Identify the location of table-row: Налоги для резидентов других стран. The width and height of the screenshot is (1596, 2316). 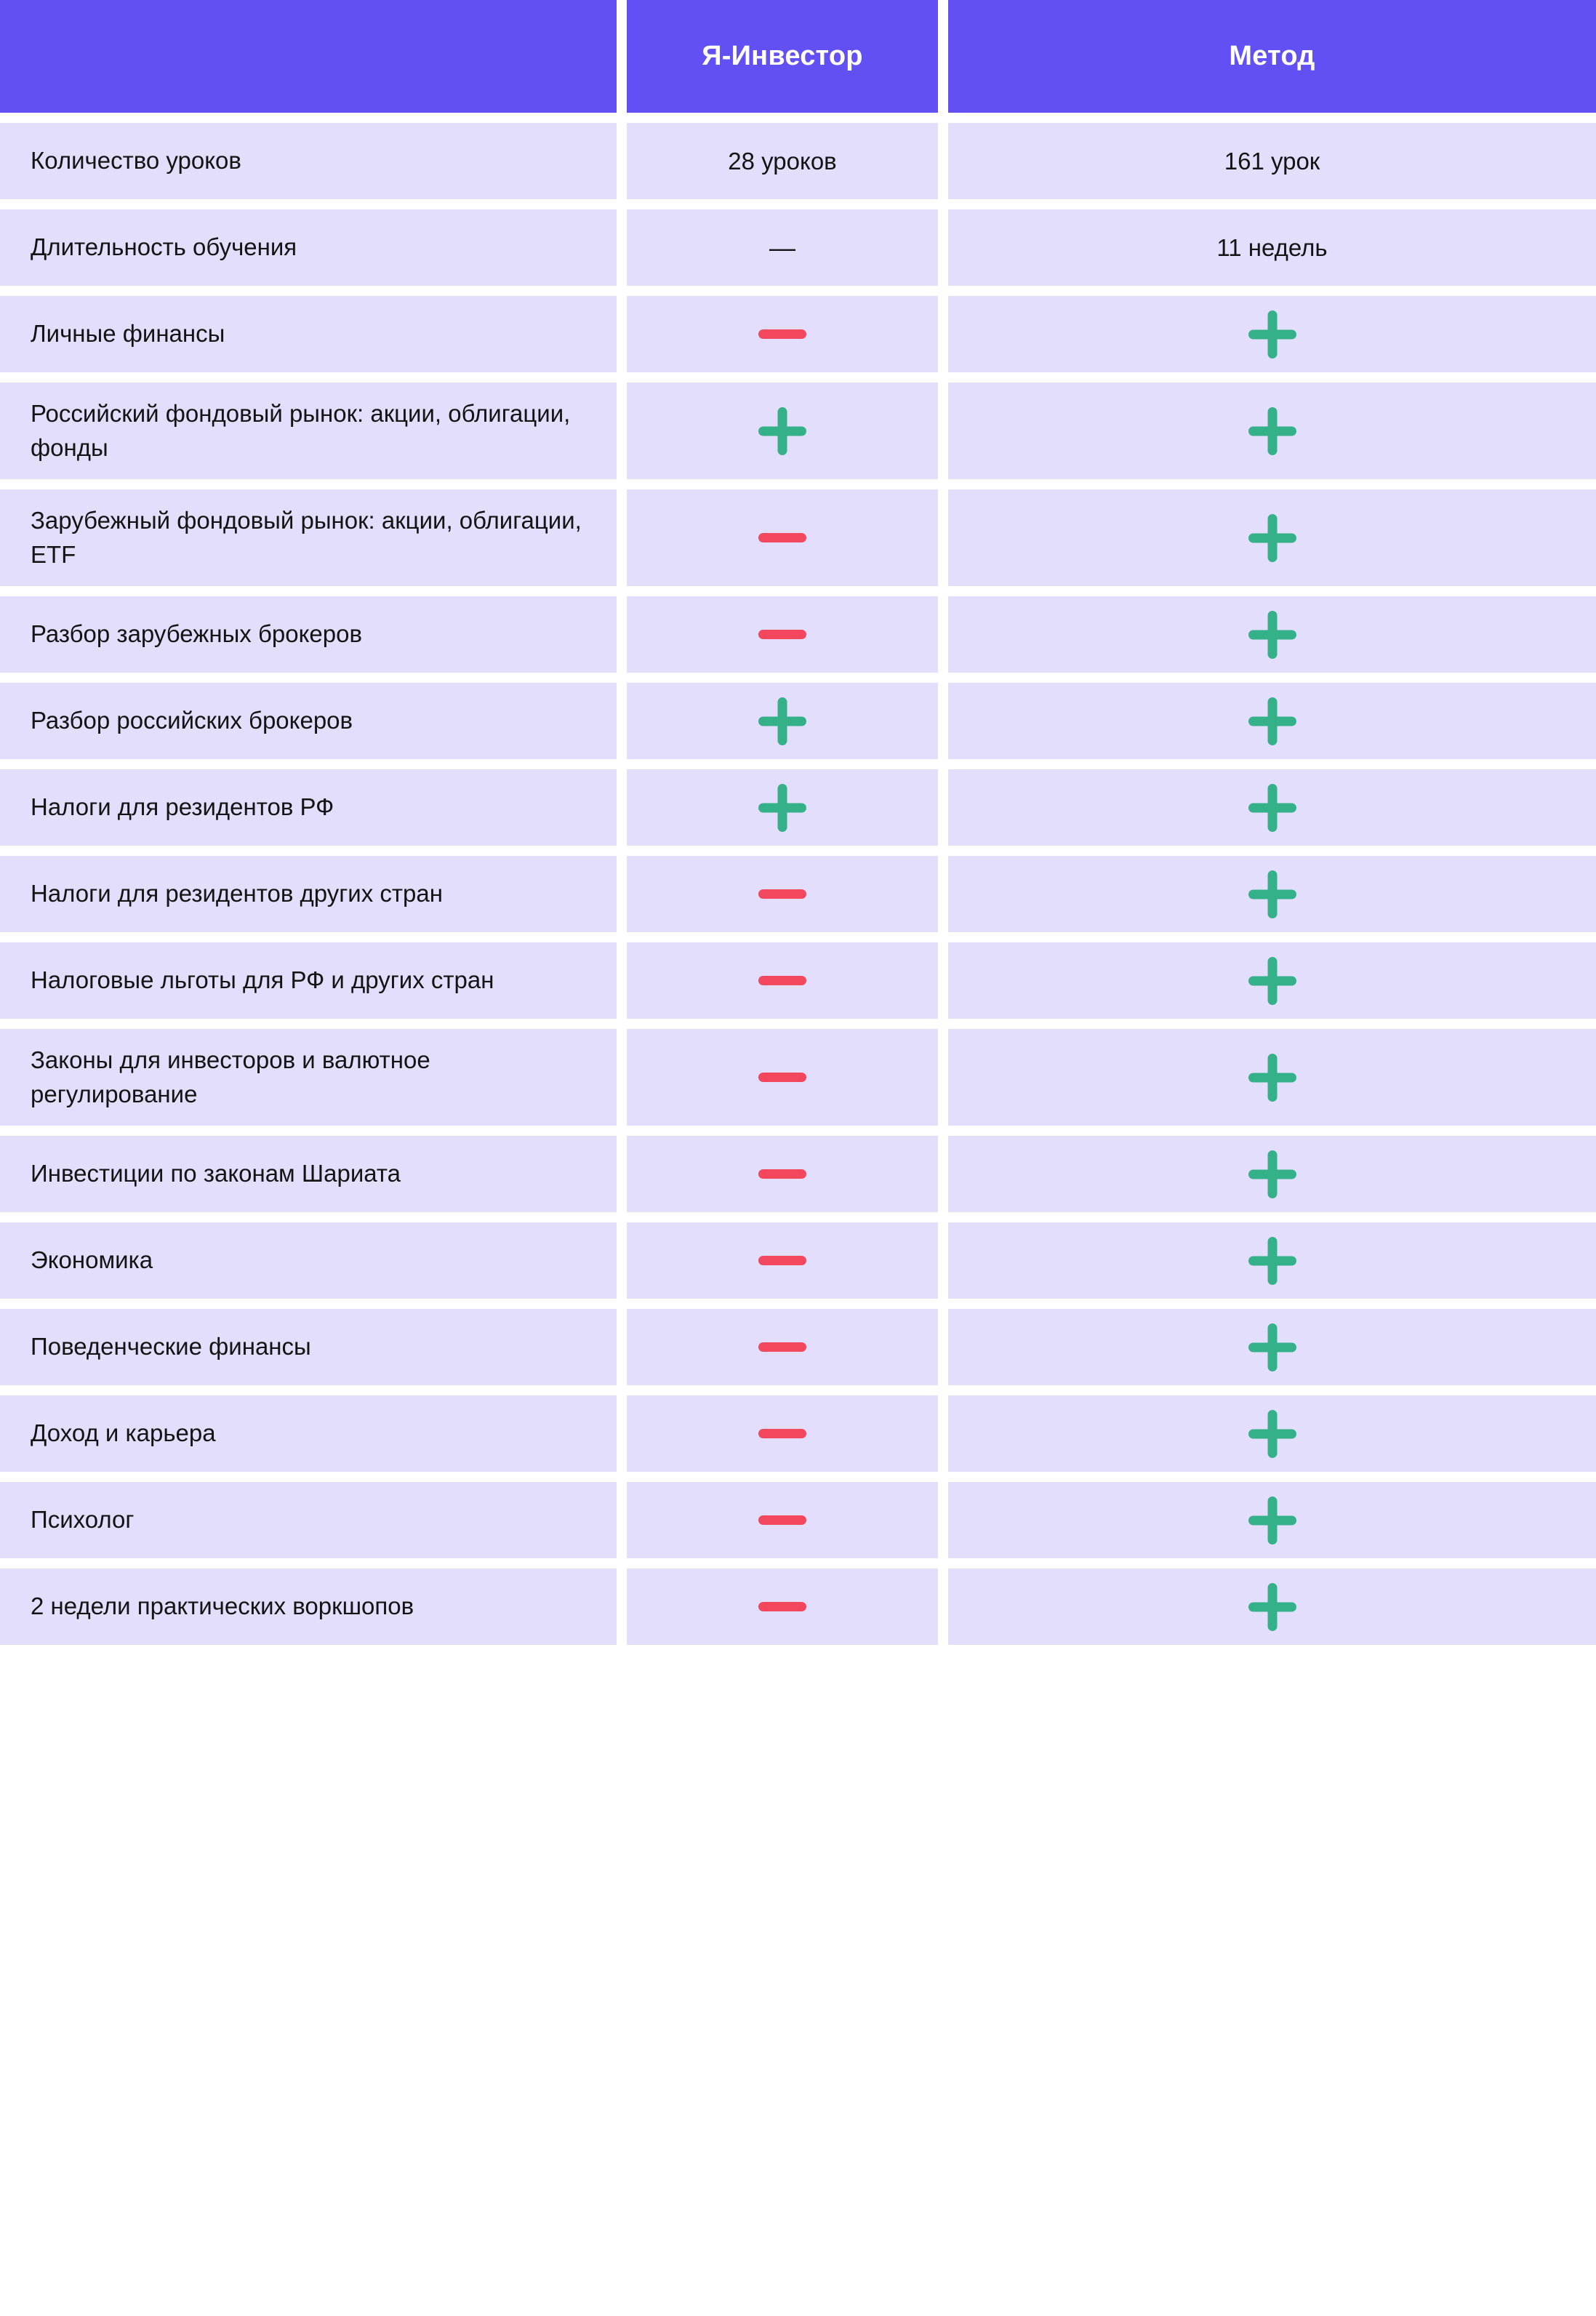
(798, 894).